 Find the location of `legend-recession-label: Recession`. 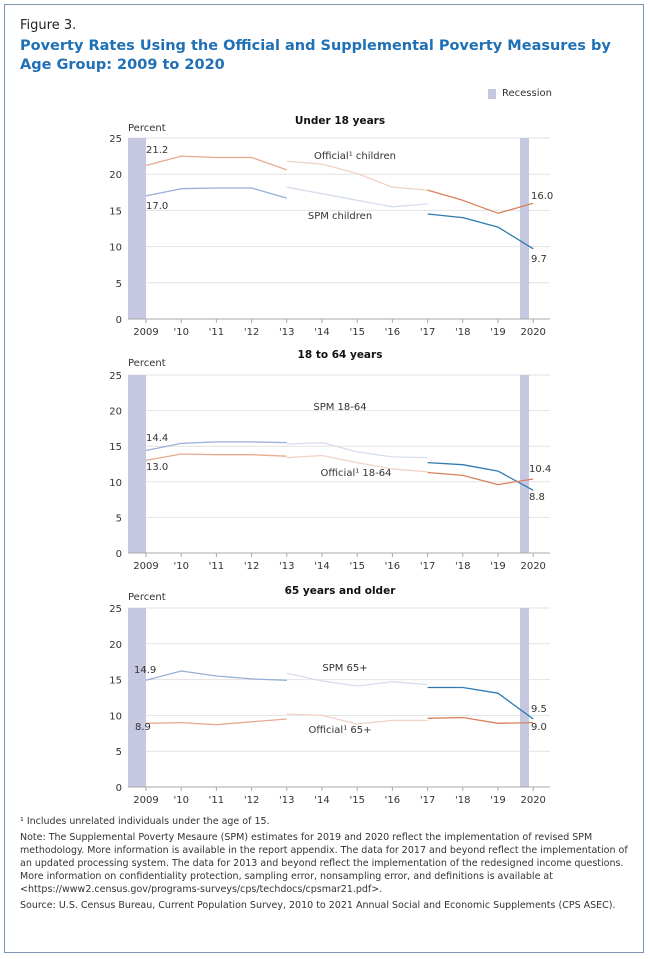

legend-recession-label: Recession is located at coordinates (527, 93).